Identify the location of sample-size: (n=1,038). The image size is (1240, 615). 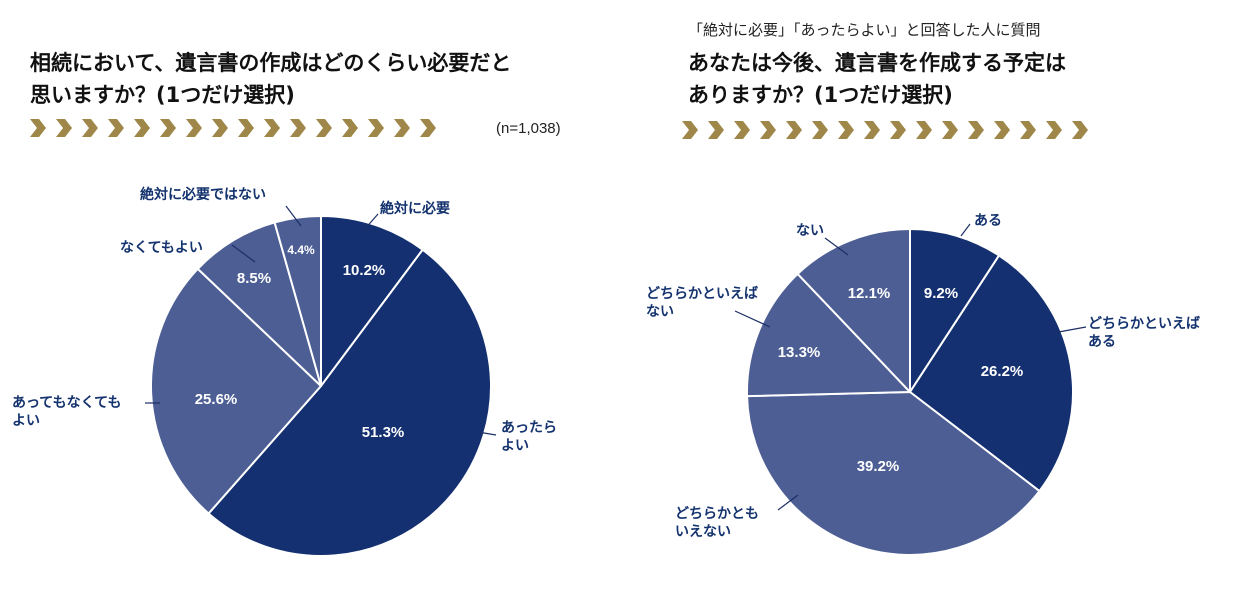
(528, 128).